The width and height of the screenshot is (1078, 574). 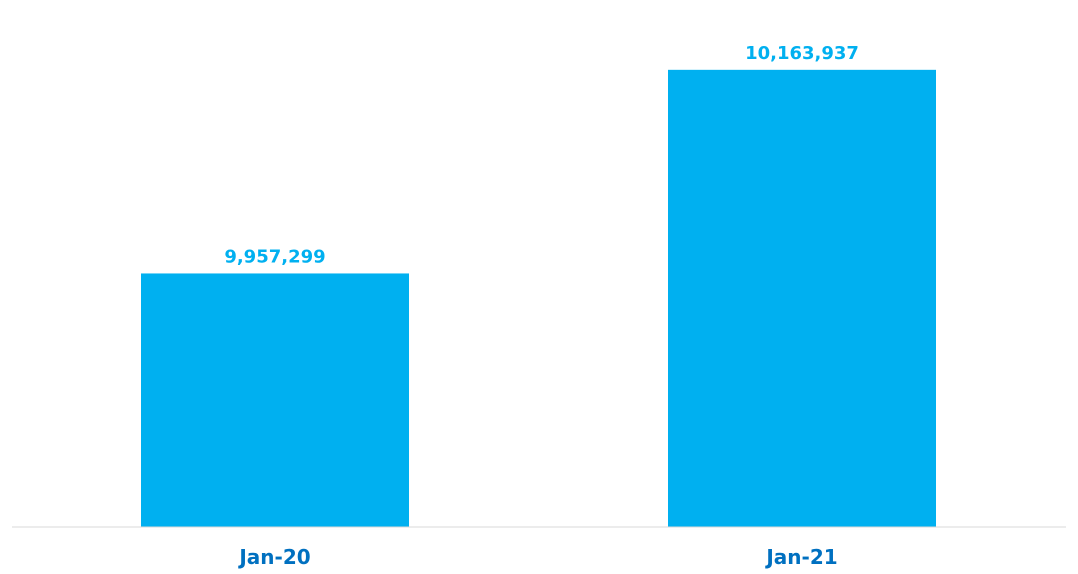 What do you see at coordinates (273, 557) in the screenshot?
I see `category-label-jan-20: Jan-20` at bounding box center [273, 557].